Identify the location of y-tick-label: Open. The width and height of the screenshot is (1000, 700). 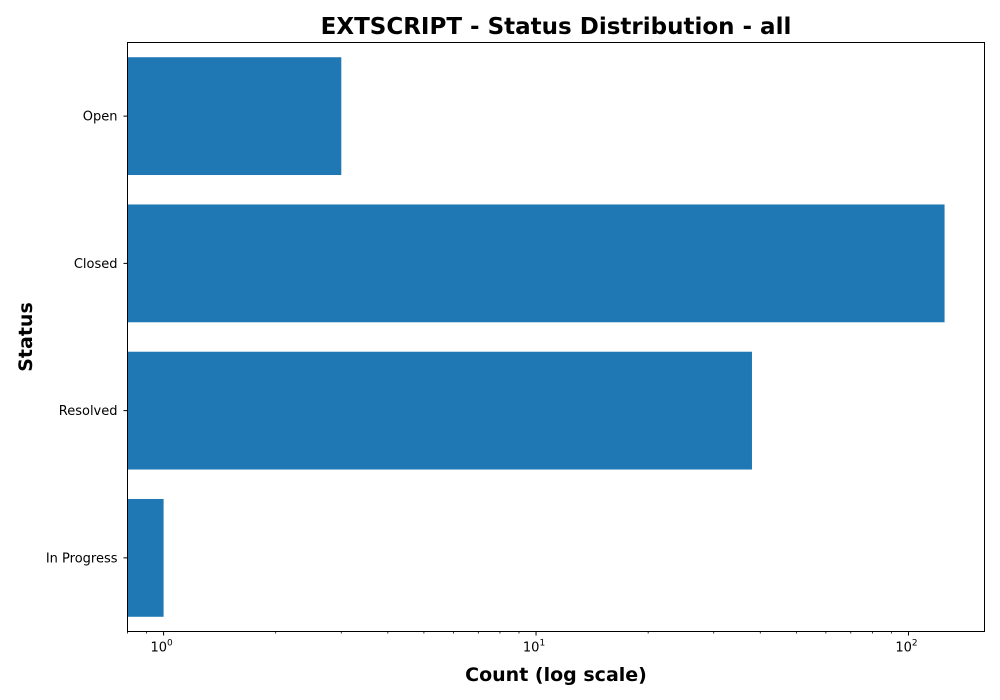
(100, 117).